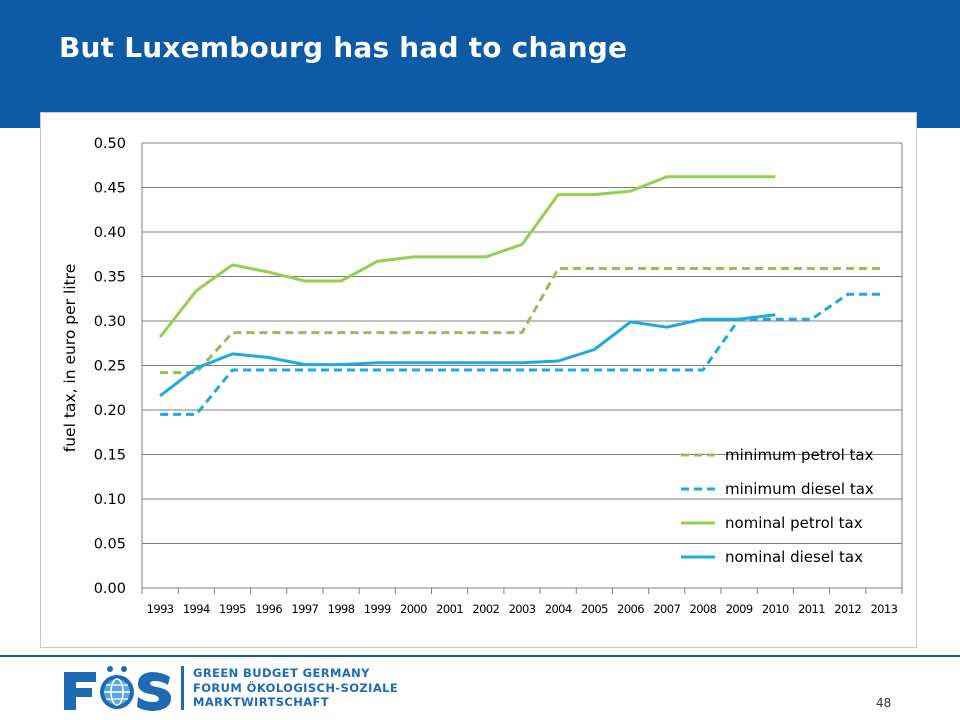  What do you see at coordinates (110, 233) in the screenshot?
I see `y-tick-label: 0.40` at bounding box center [110, 233].